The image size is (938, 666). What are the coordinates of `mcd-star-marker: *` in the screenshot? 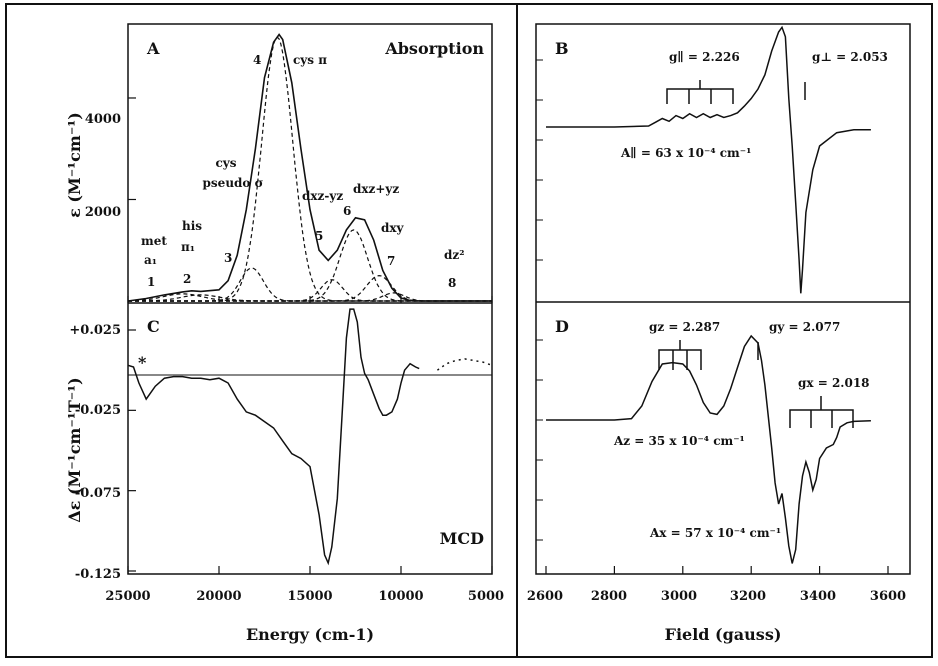 It's located at (142, 362).